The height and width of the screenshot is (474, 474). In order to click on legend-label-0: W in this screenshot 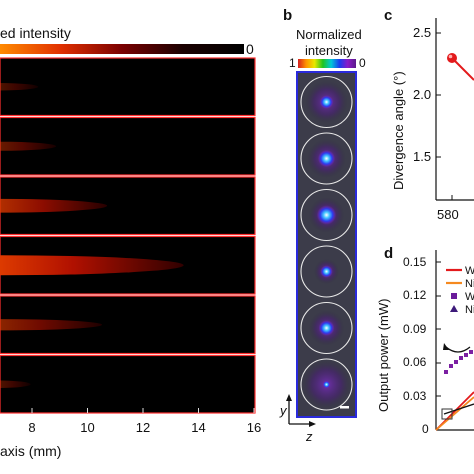, I will do `click(469, 271)`.